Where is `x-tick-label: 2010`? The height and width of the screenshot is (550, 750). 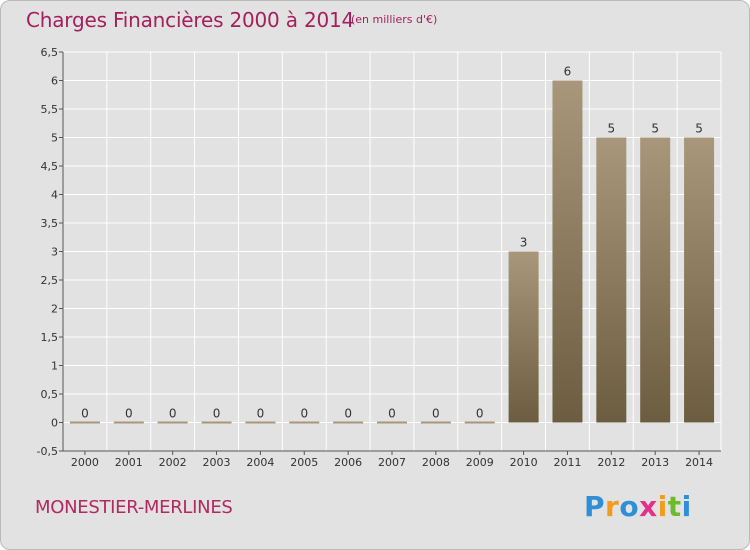
x-tick-label: 2010 is located at coordinates (524, 462).